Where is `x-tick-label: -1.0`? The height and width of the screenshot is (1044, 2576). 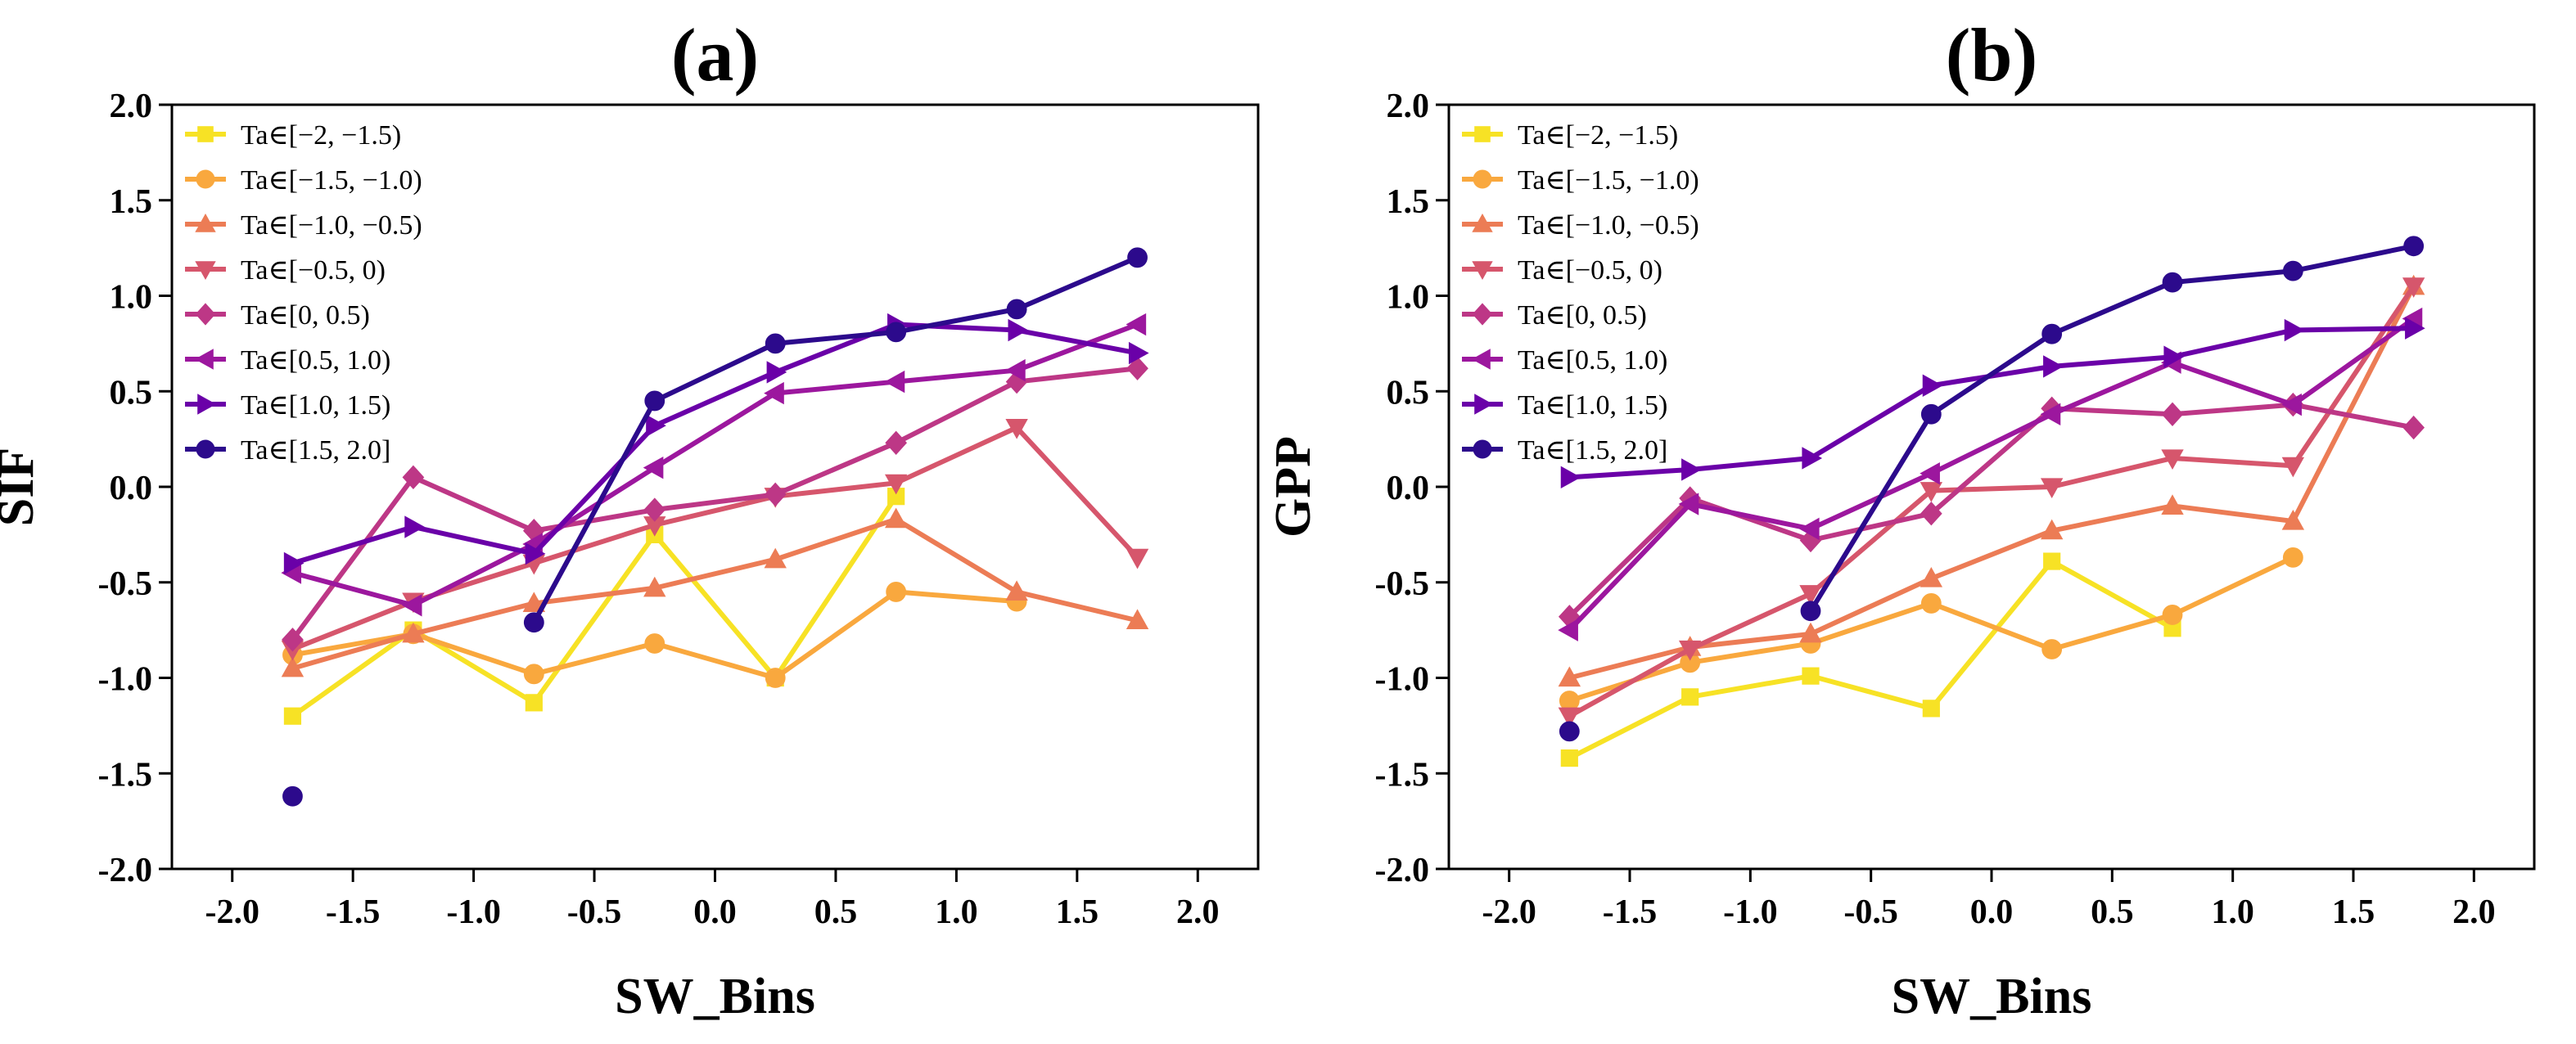
x-tick-label: -1.0 is located at coordinates (1750, 912).